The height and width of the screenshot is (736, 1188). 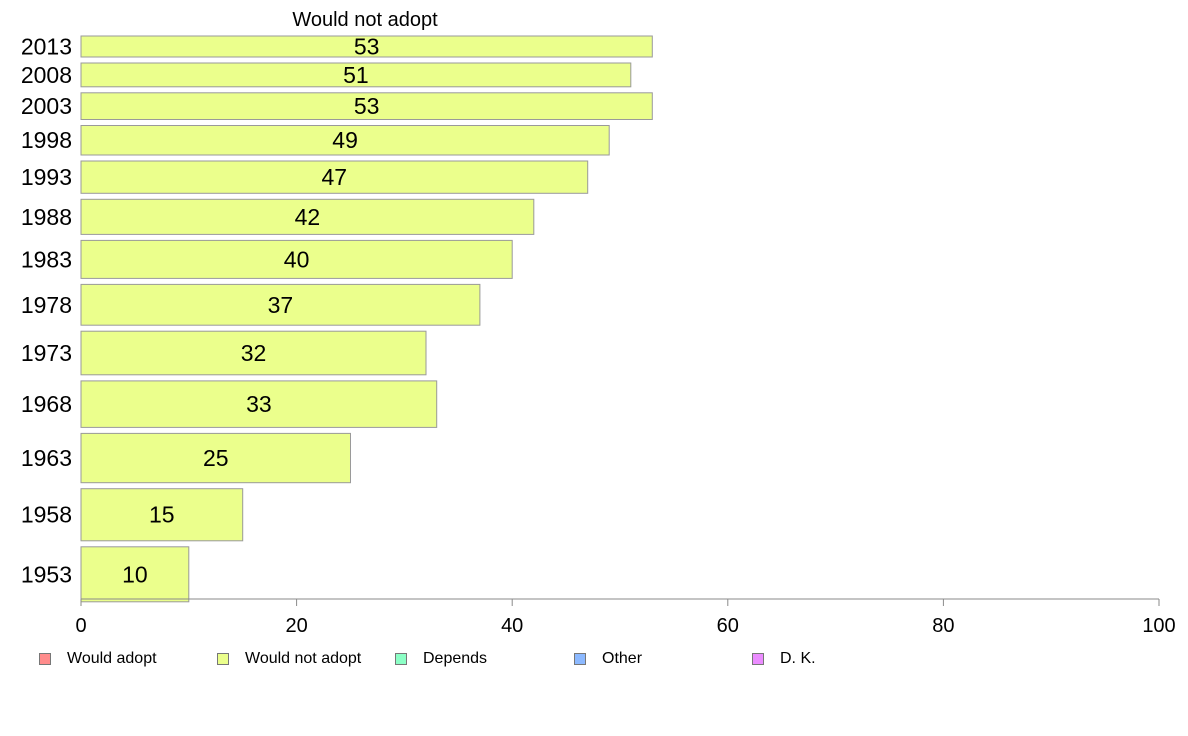 I want to click on x-tick-label-0: 0, so click(x=80, y=626).